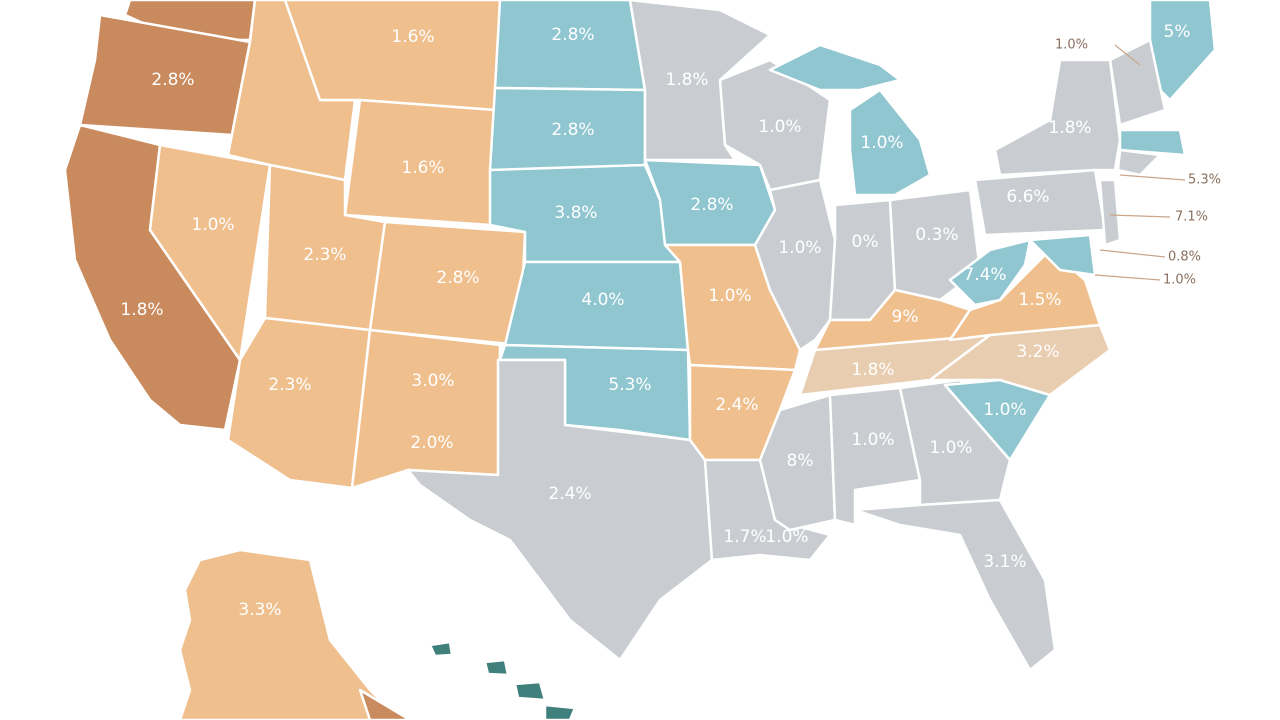 Image resolution: width=1280 pixels, height=720 pixels. Describe the element at coordinates (432, 381) in the screenshot. I see `state-label: 3.0%` at that location.